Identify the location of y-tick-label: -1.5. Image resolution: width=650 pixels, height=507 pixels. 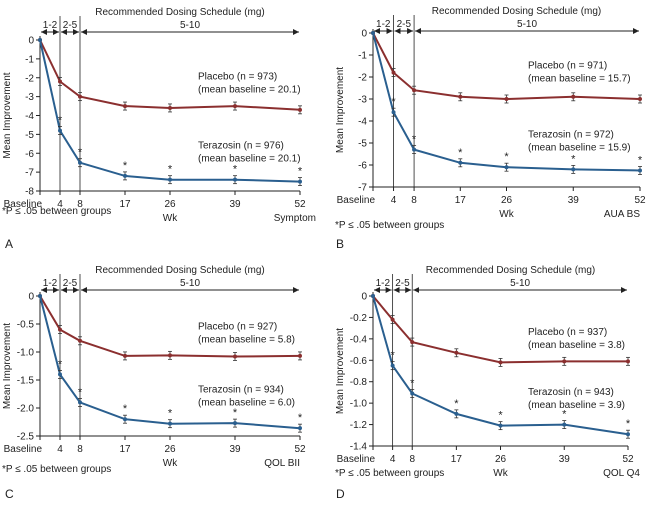
(26, 381).